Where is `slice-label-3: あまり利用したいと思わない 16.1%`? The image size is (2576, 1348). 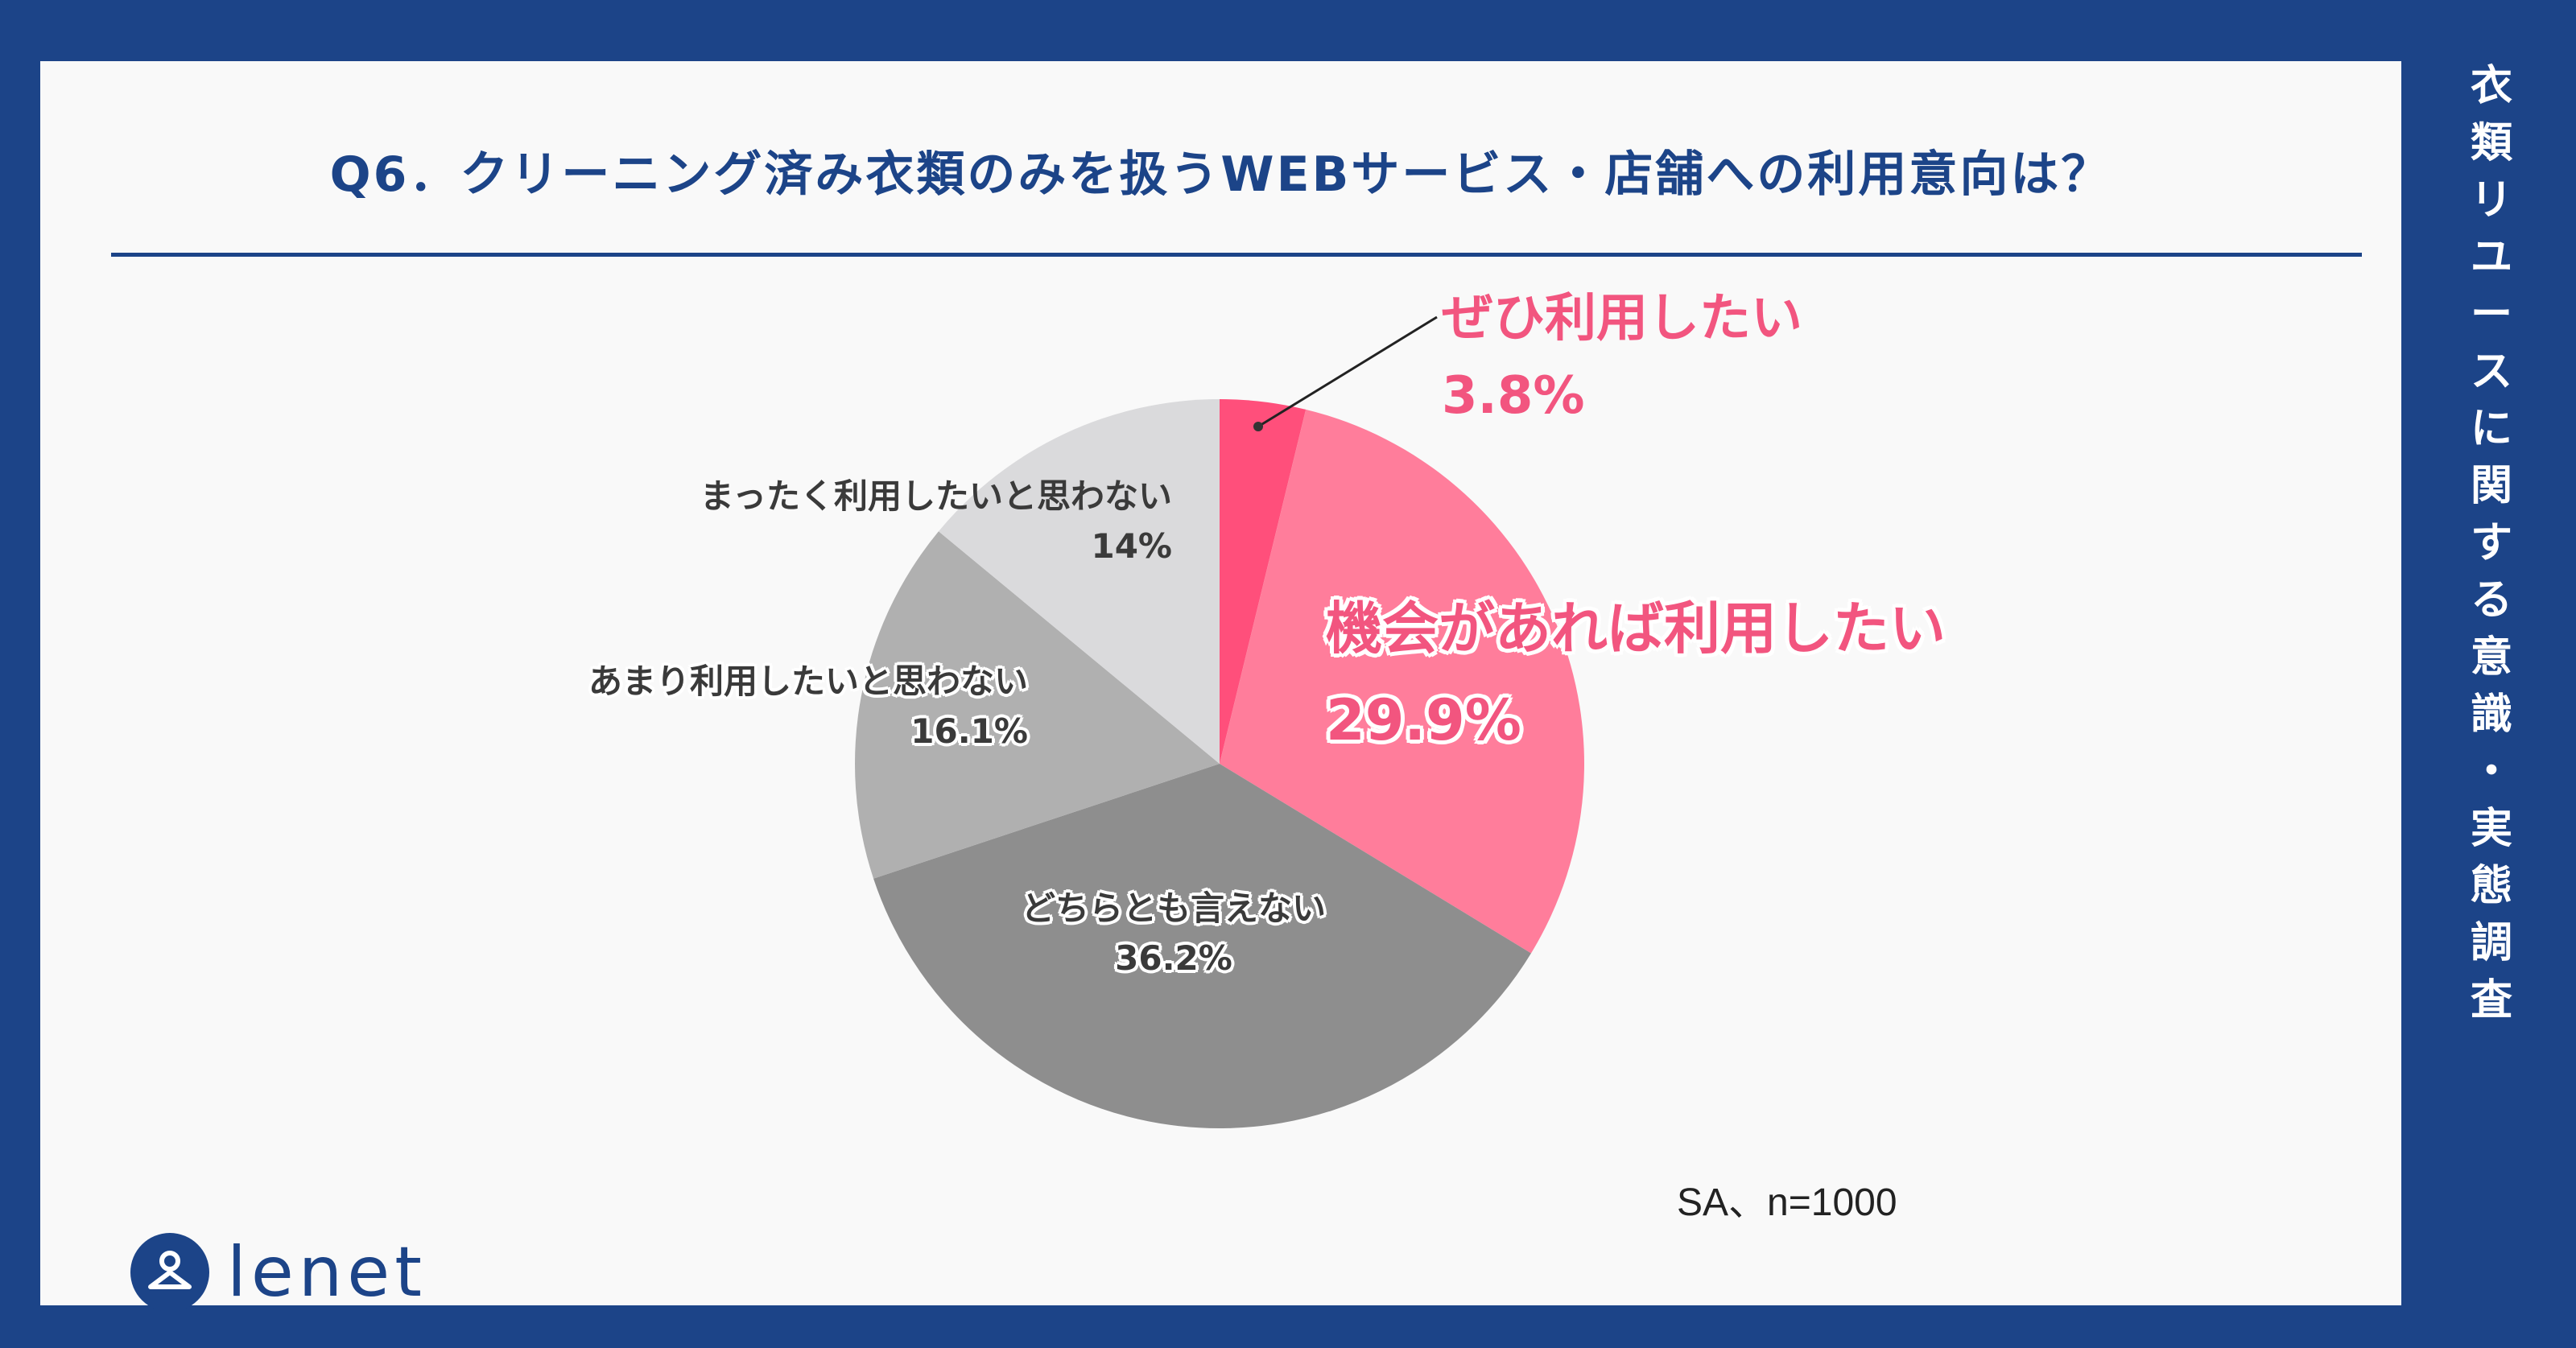
slice-label-3: あまり利用したいと思わない 16.1% is located at coordinates (808, 706).